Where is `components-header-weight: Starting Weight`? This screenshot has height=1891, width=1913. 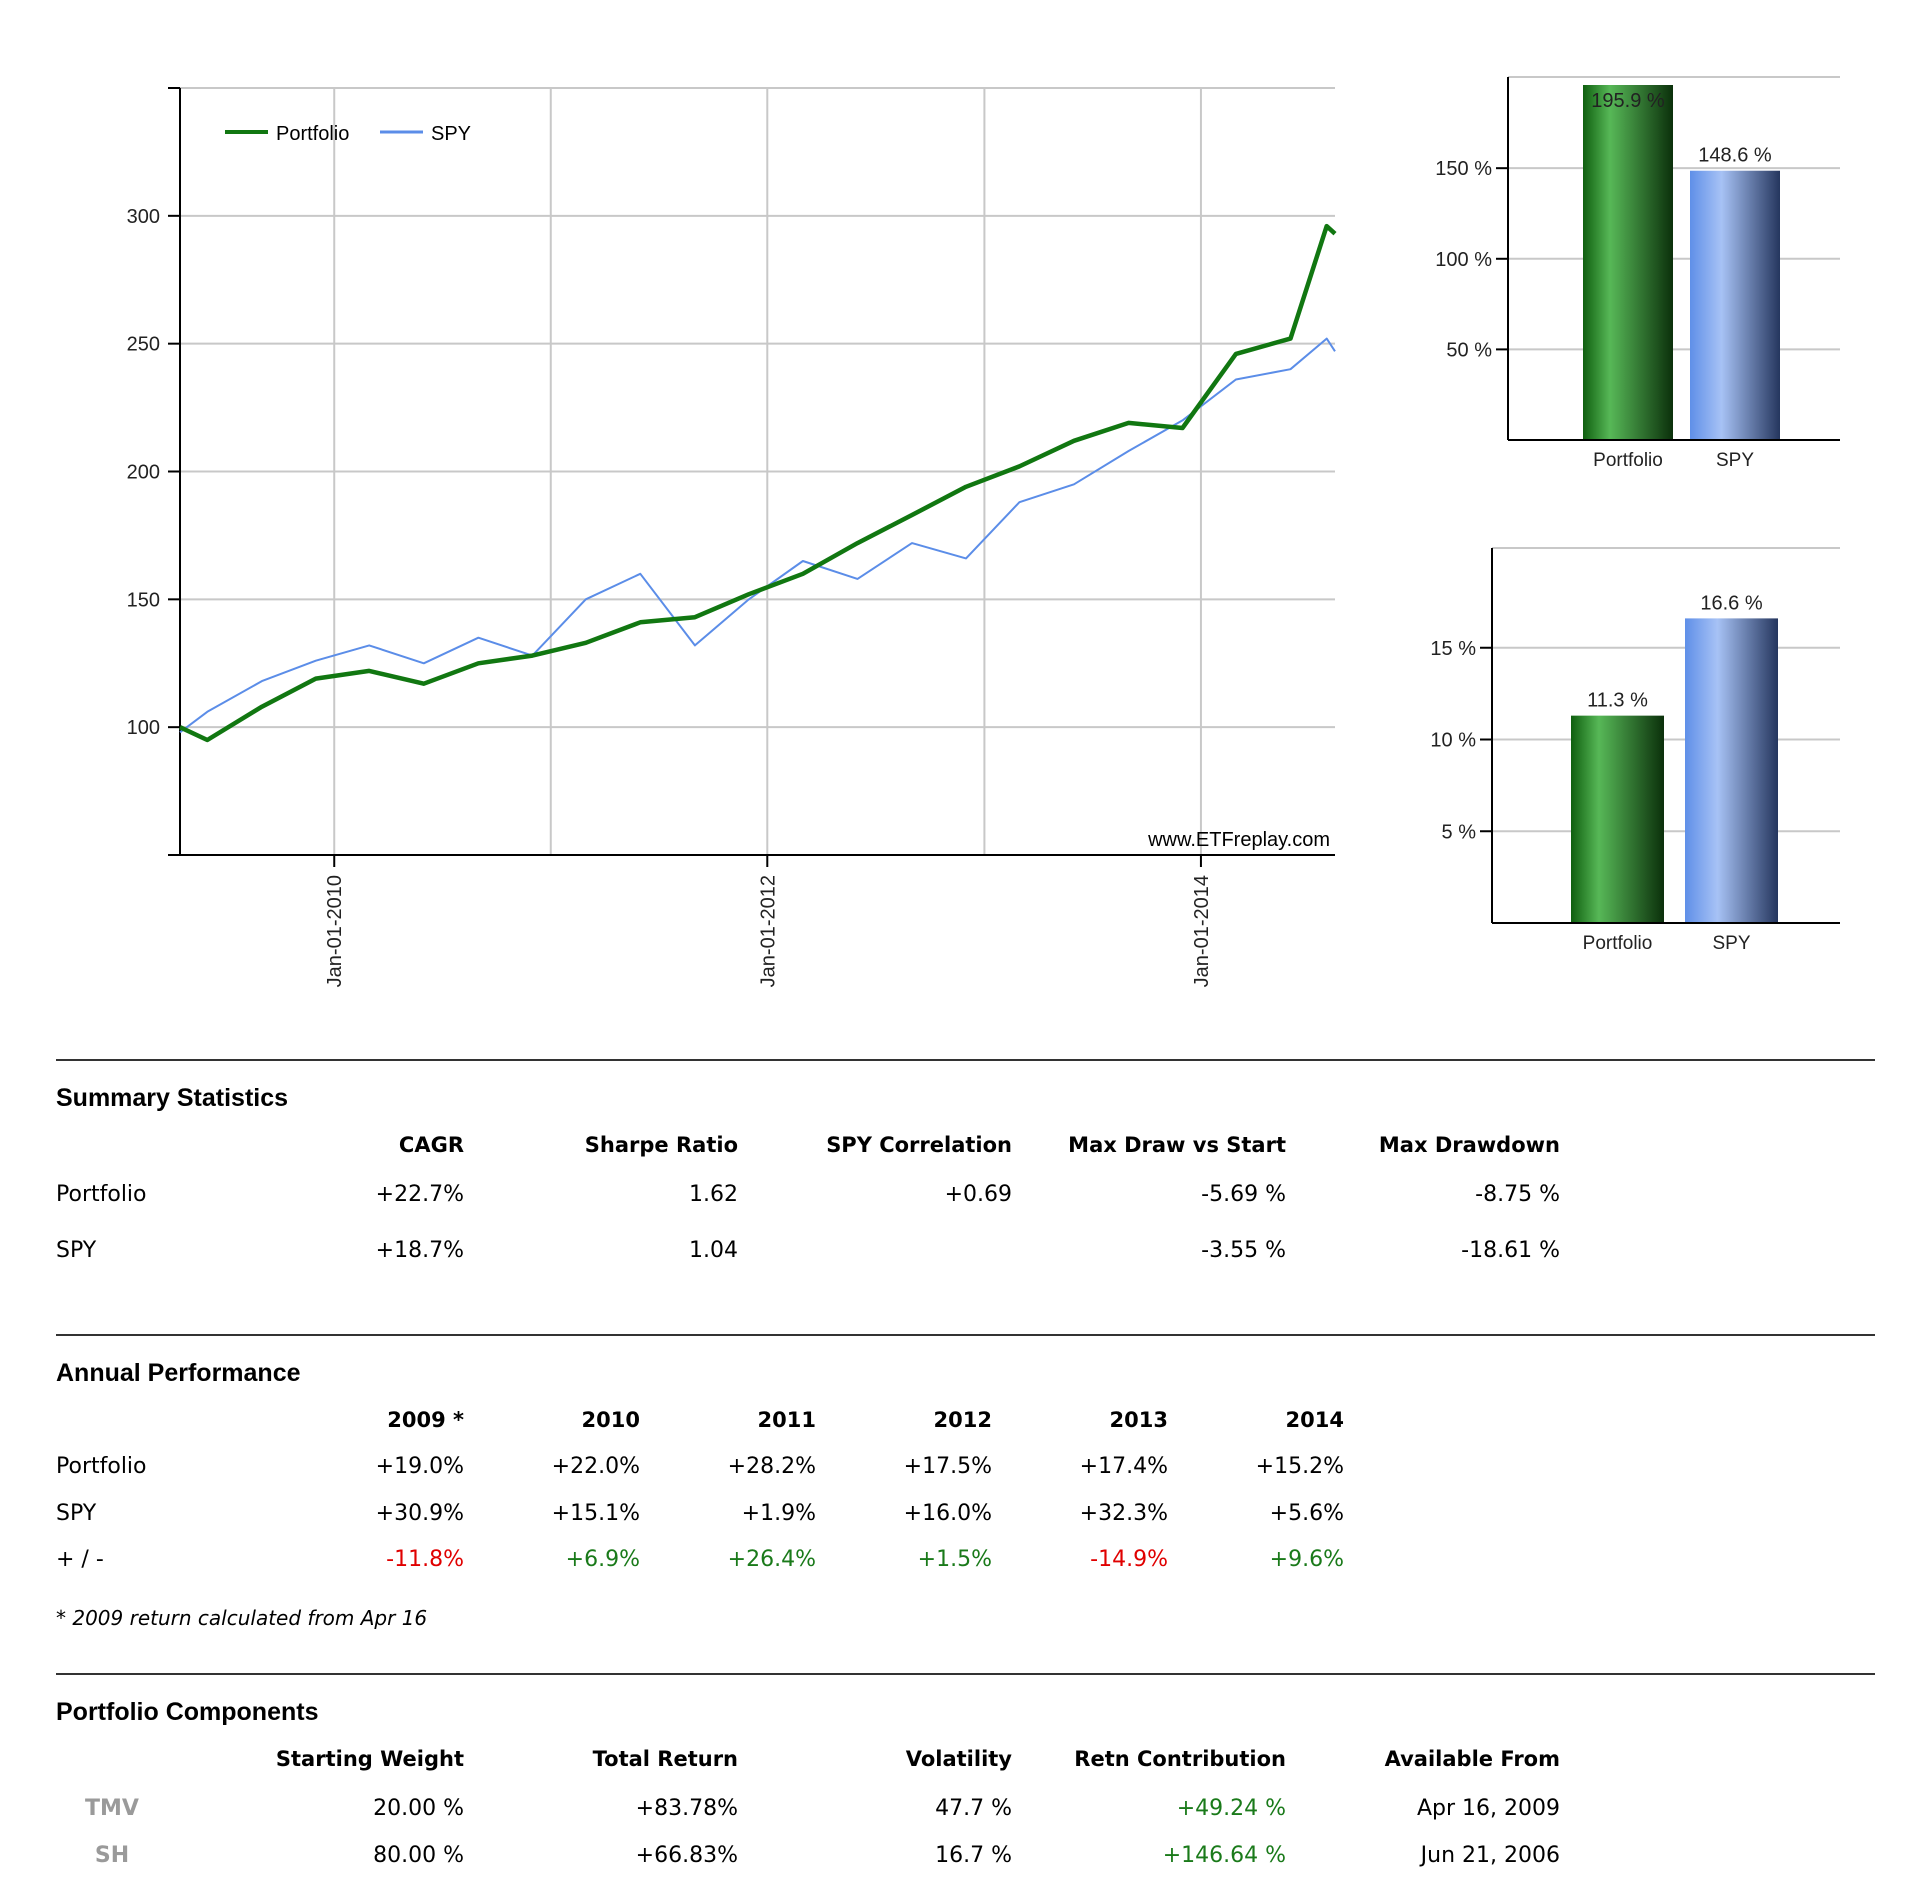 components-header-weight: Starting Weight is located at coordinates (369, 1759).